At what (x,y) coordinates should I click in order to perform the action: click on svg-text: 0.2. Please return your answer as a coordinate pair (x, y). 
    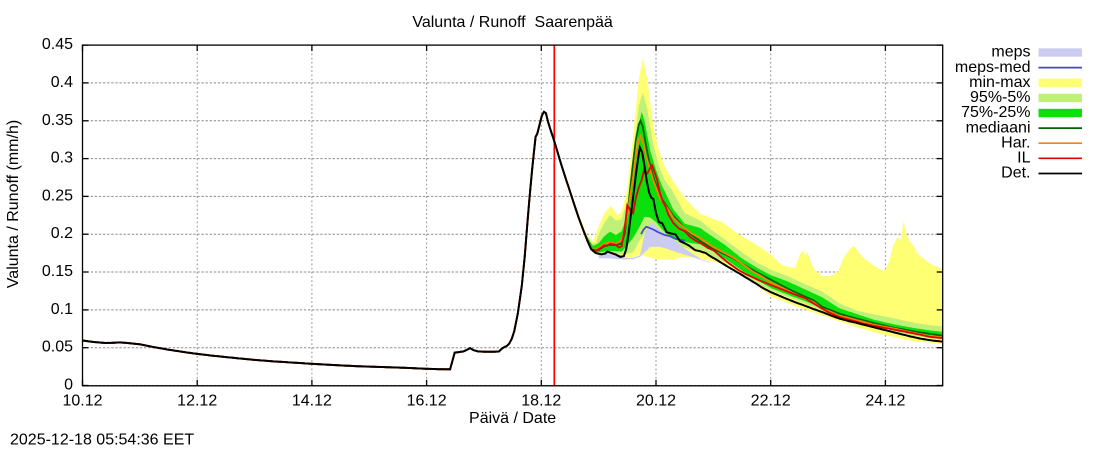
    Looking at the image, I should click on (62, 233).